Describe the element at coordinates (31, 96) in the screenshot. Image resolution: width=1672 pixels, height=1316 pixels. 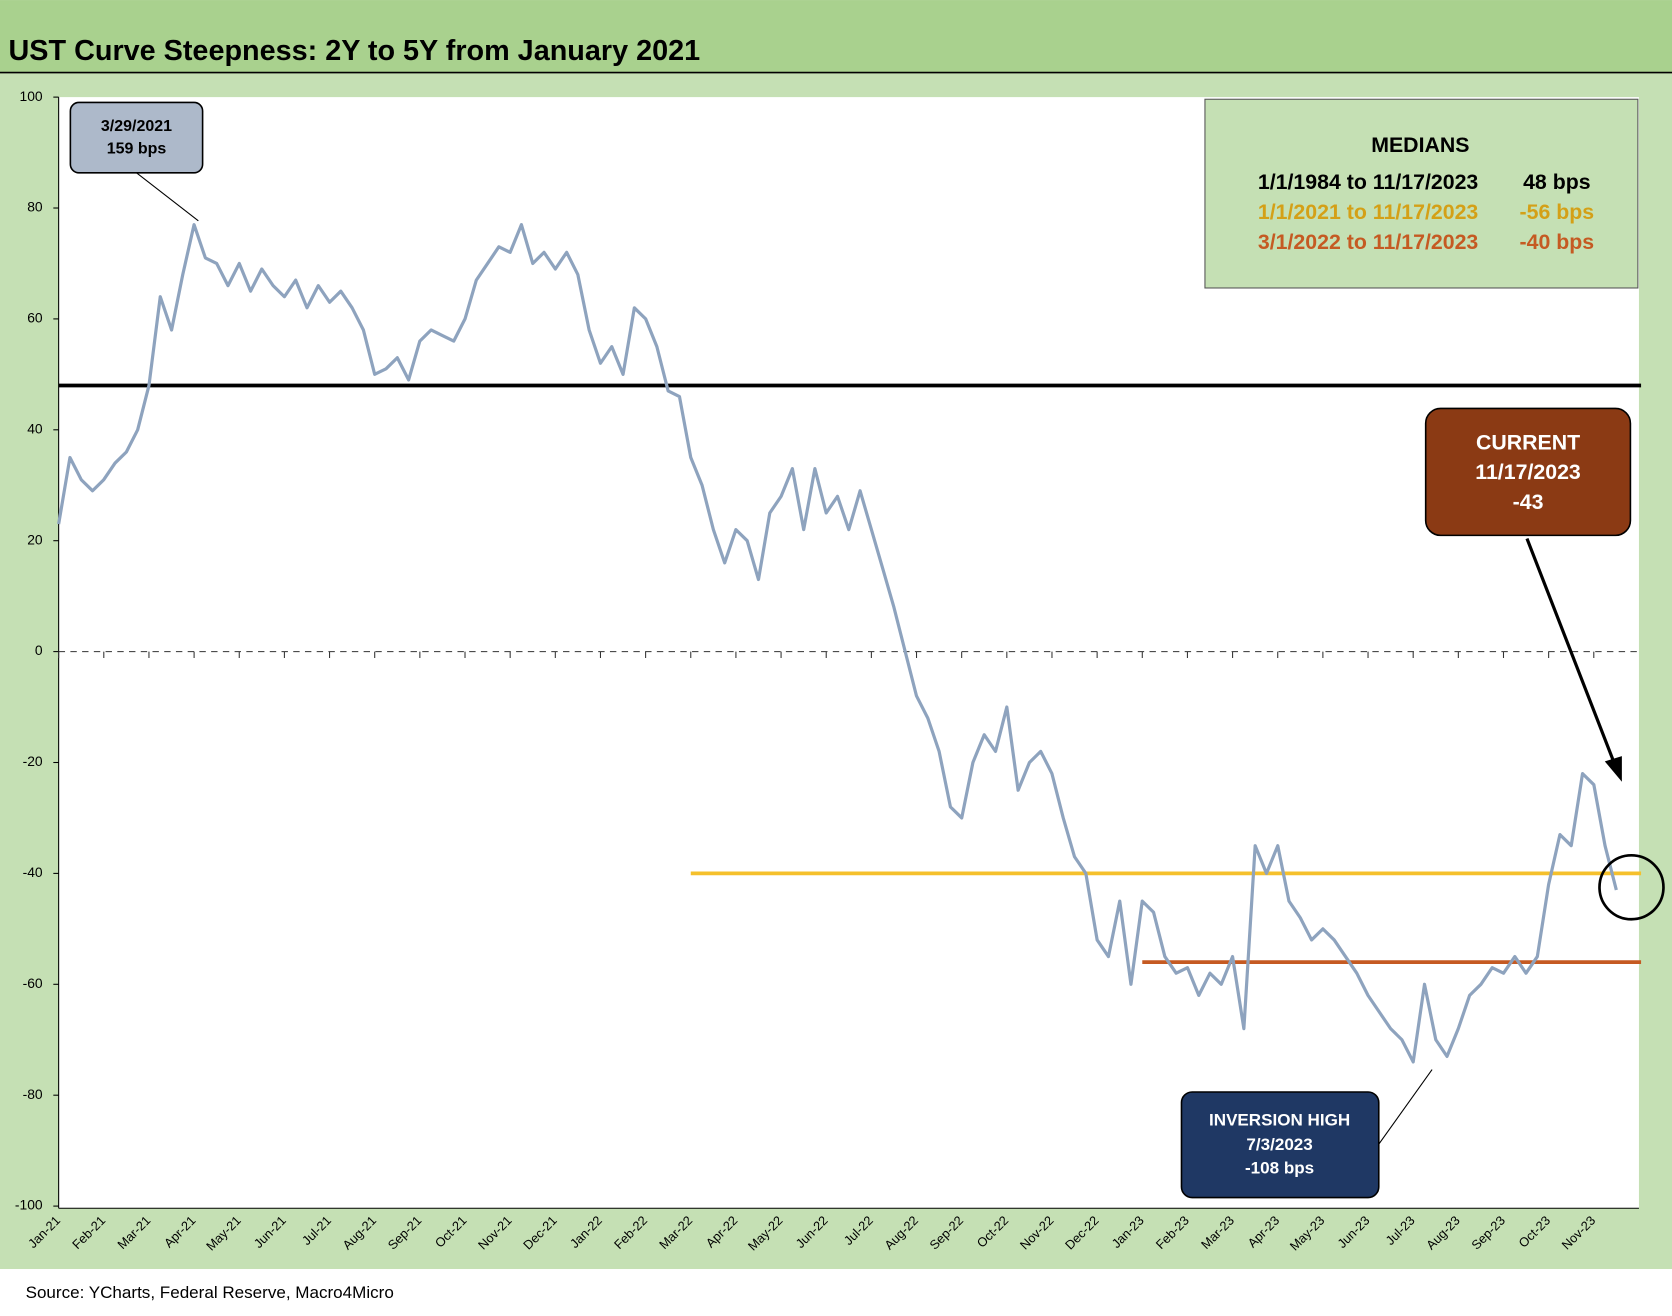
I see `y-tick-label: 100` at that location.